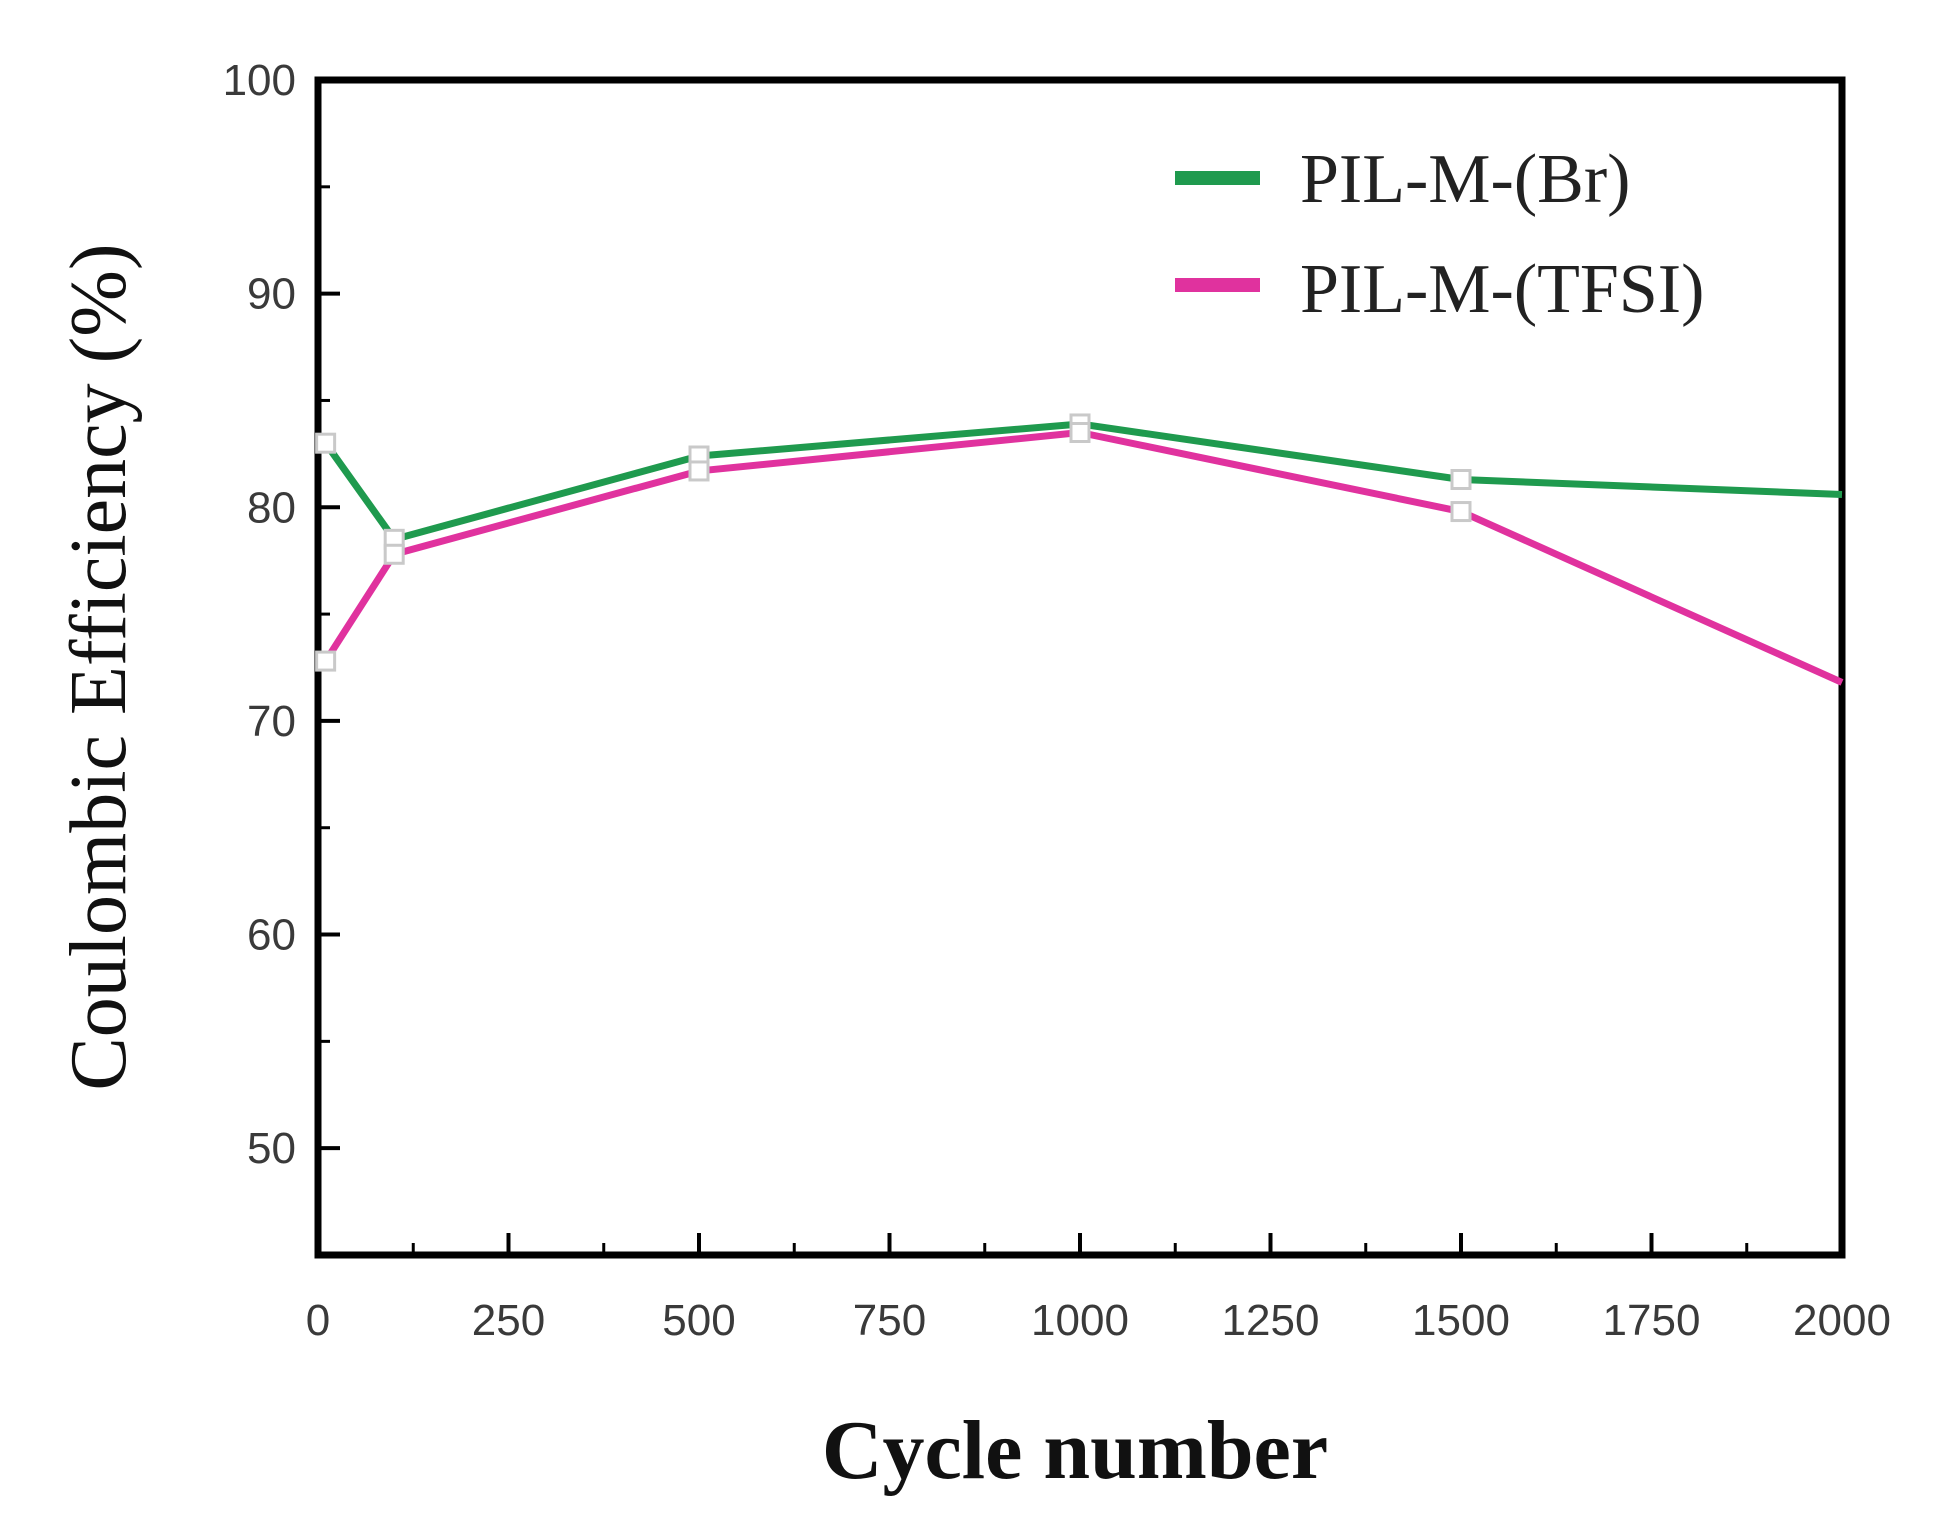  I want to click on x-tick-label: 1750, so click(1652, 1320).